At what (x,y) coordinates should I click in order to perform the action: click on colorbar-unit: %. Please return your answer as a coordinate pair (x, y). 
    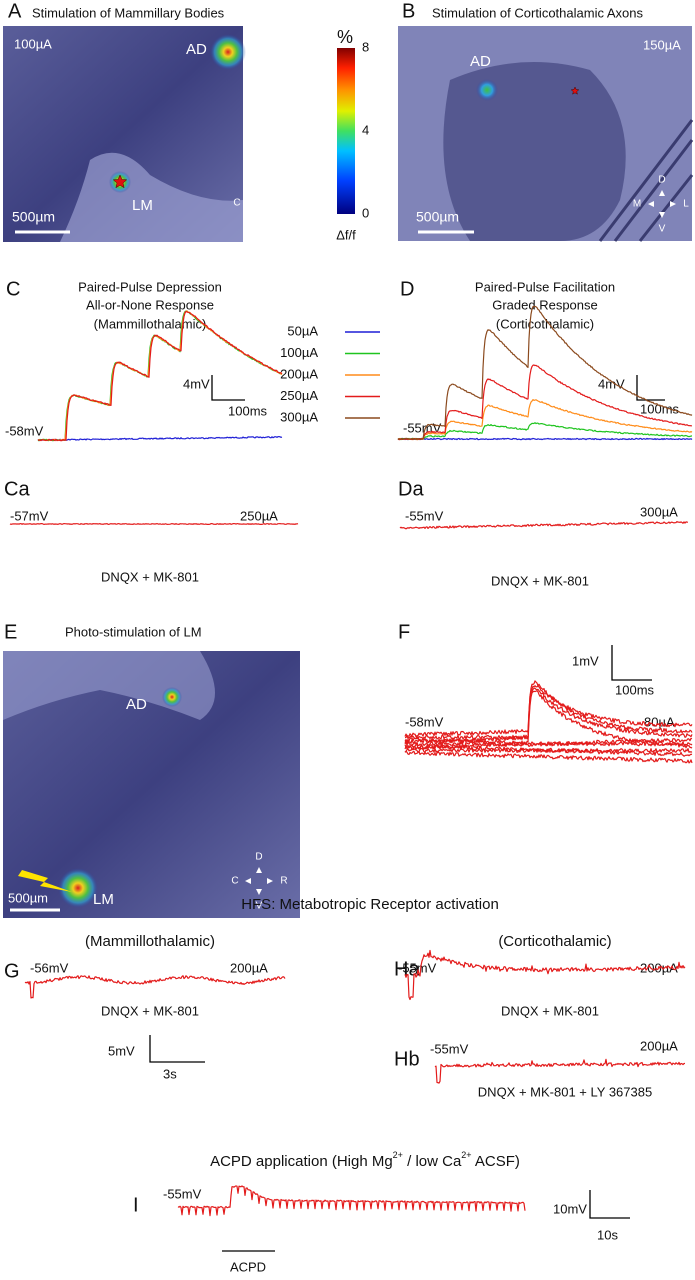
    Looking at the image, I should click on (345, 37).